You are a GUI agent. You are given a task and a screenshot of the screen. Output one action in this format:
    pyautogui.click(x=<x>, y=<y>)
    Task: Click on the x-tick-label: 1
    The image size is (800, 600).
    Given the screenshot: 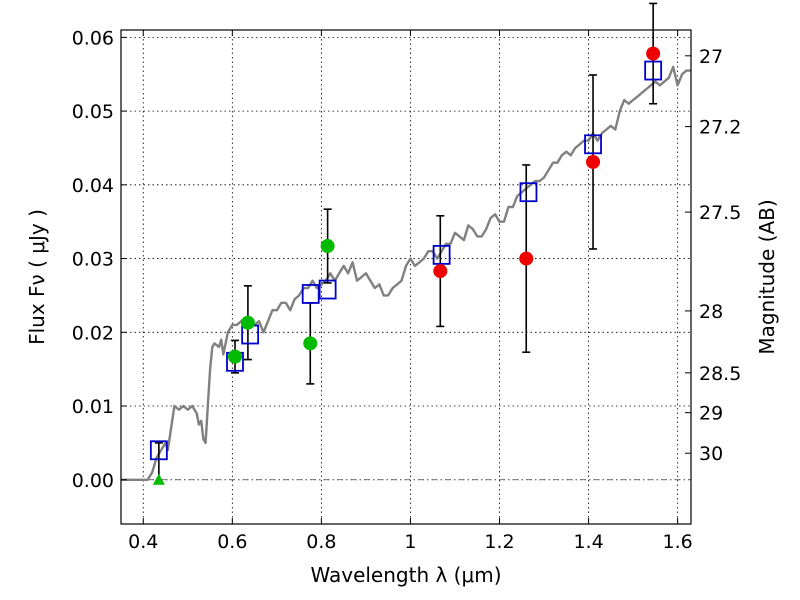 What is the action you would take?
    pyautogui.click(x=410, y=542)
    